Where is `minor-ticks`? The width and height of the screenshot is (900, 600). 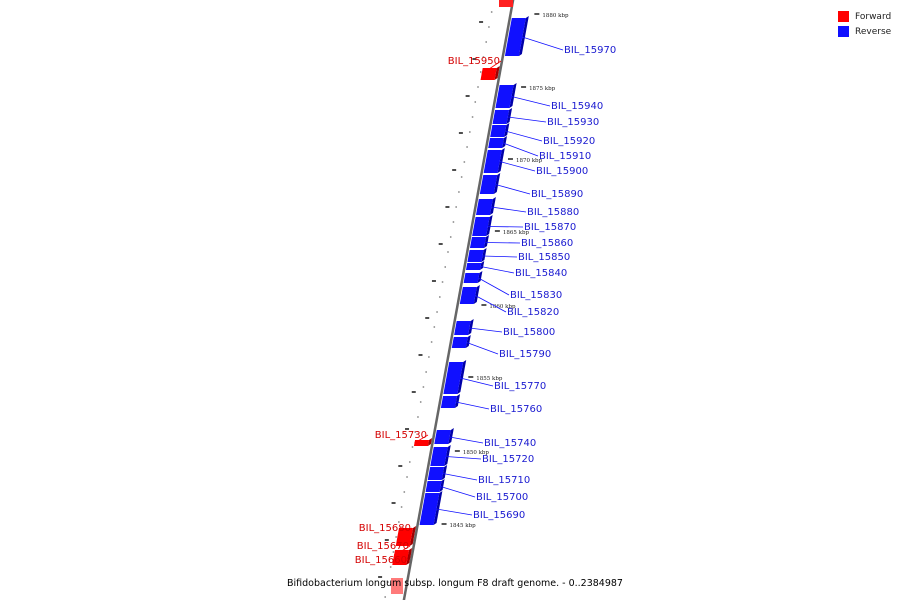
minor-ticks is located at coordinates (435, 304).